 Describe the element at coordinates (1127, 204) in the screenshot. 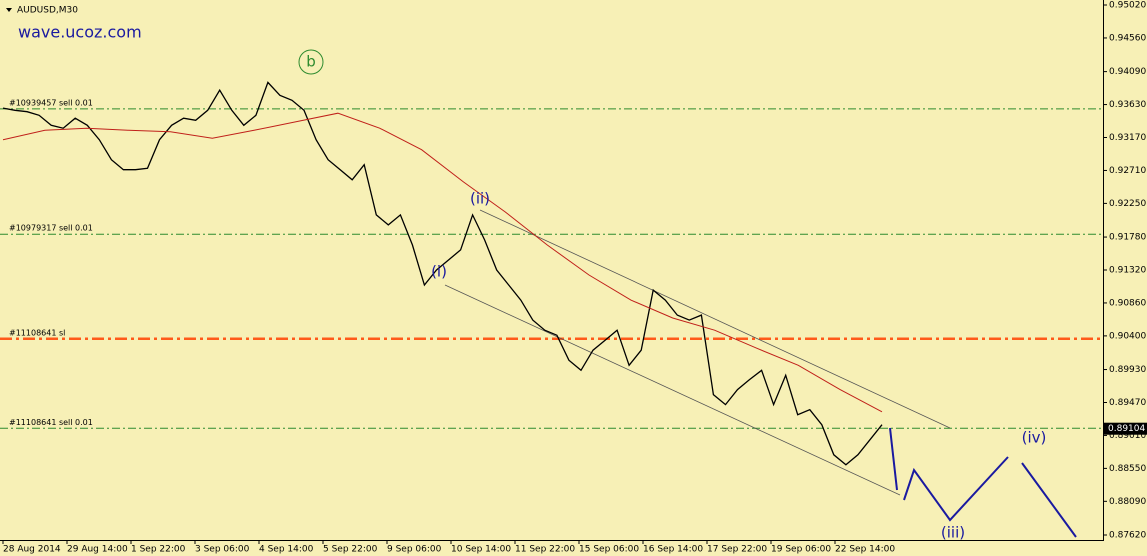

I see `y-tick-label: 0.92250` at that location.